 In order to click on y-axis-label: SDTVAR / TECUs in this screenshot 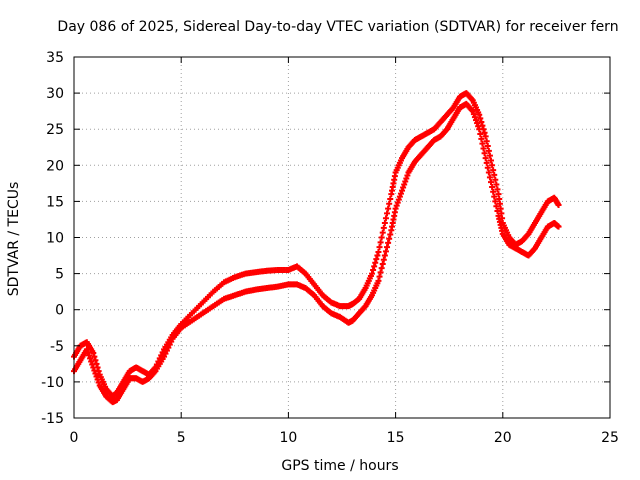, I will do `click(14, 239)`.